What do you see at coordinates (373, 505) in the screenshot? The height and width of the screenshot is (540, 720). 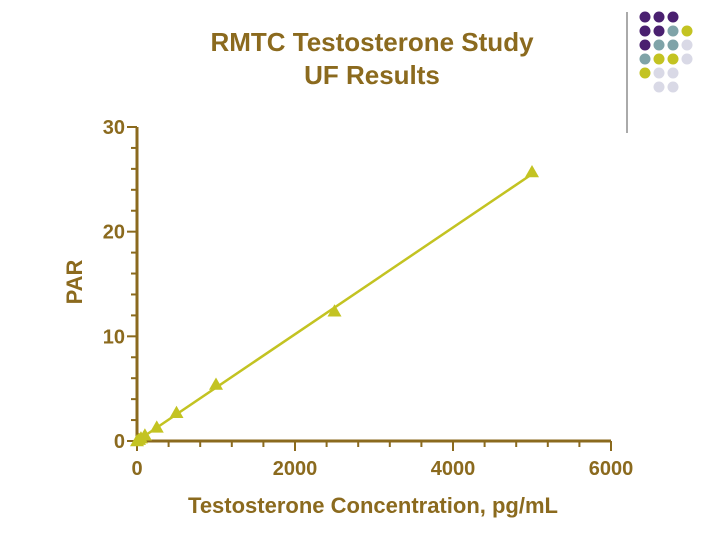 I see `x-axis-label: Testosterone Concentration, pg/mL` at bounding box center [373, 505].